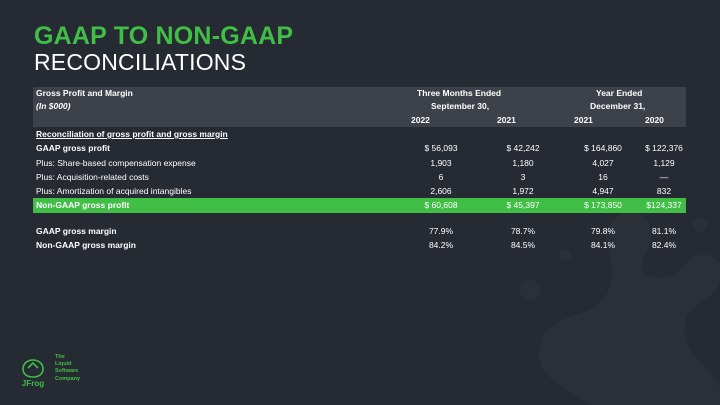  I want to click on row-label: Plus: Acquisition-related costs, so click(92, 176).